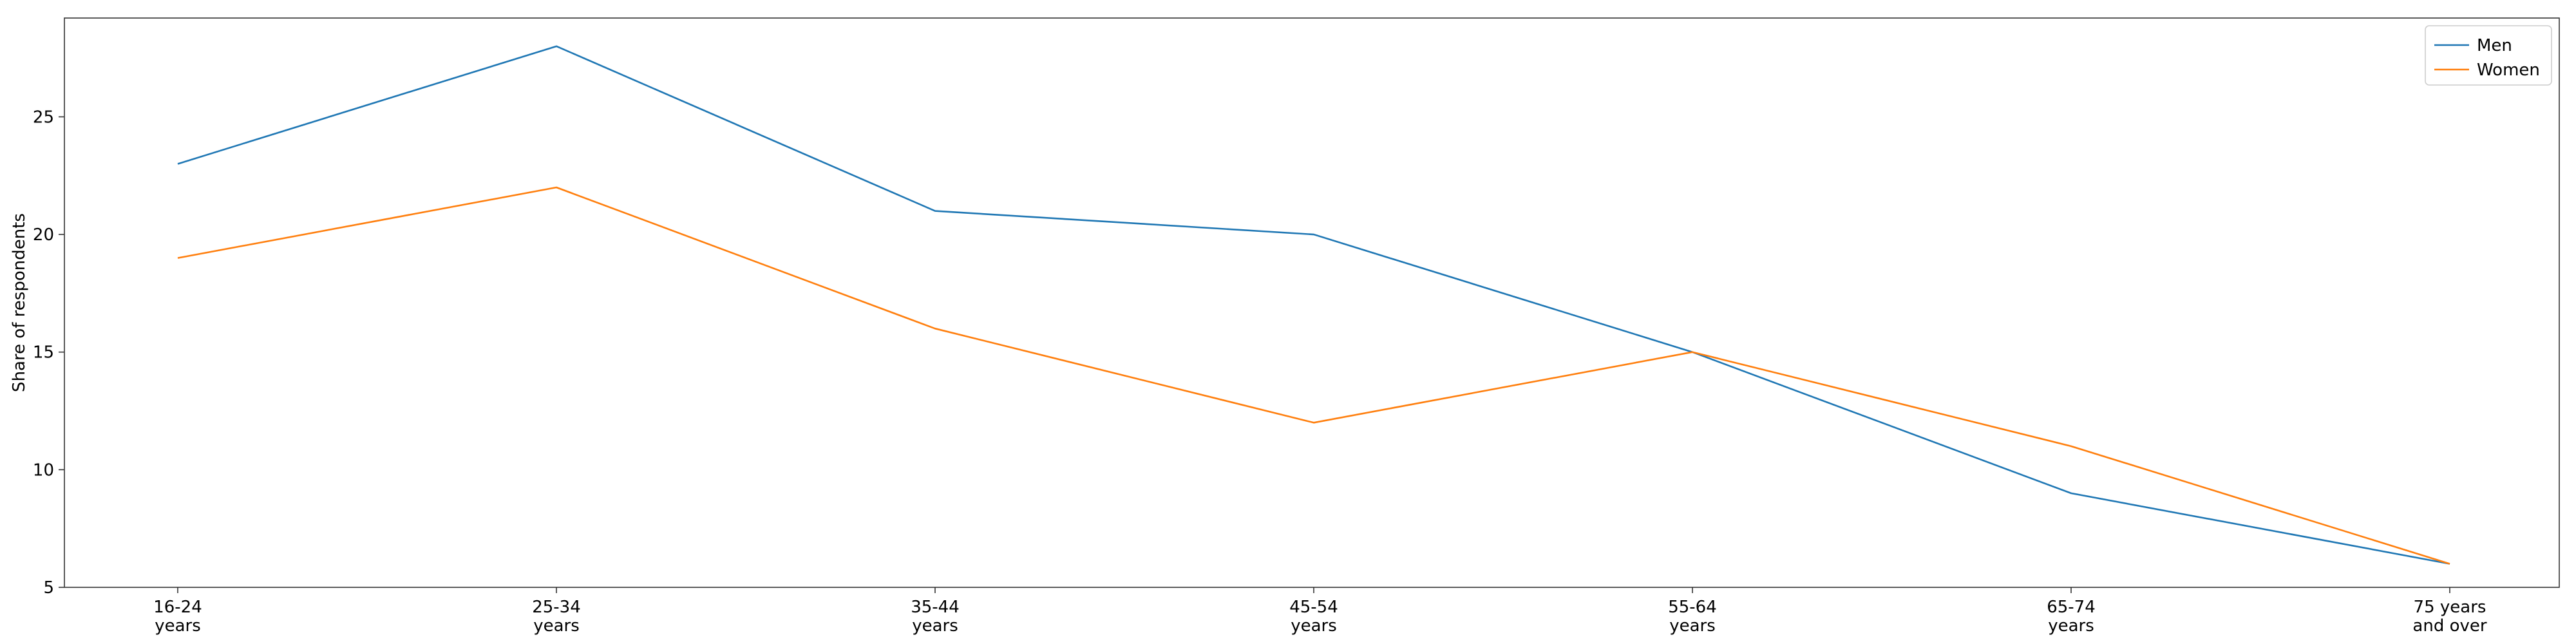  What do you see at coordinates (2450, 607) in the screenshot?
I see `x-tick-label-6-0: 75 years` at bounding box center [2450, 607].